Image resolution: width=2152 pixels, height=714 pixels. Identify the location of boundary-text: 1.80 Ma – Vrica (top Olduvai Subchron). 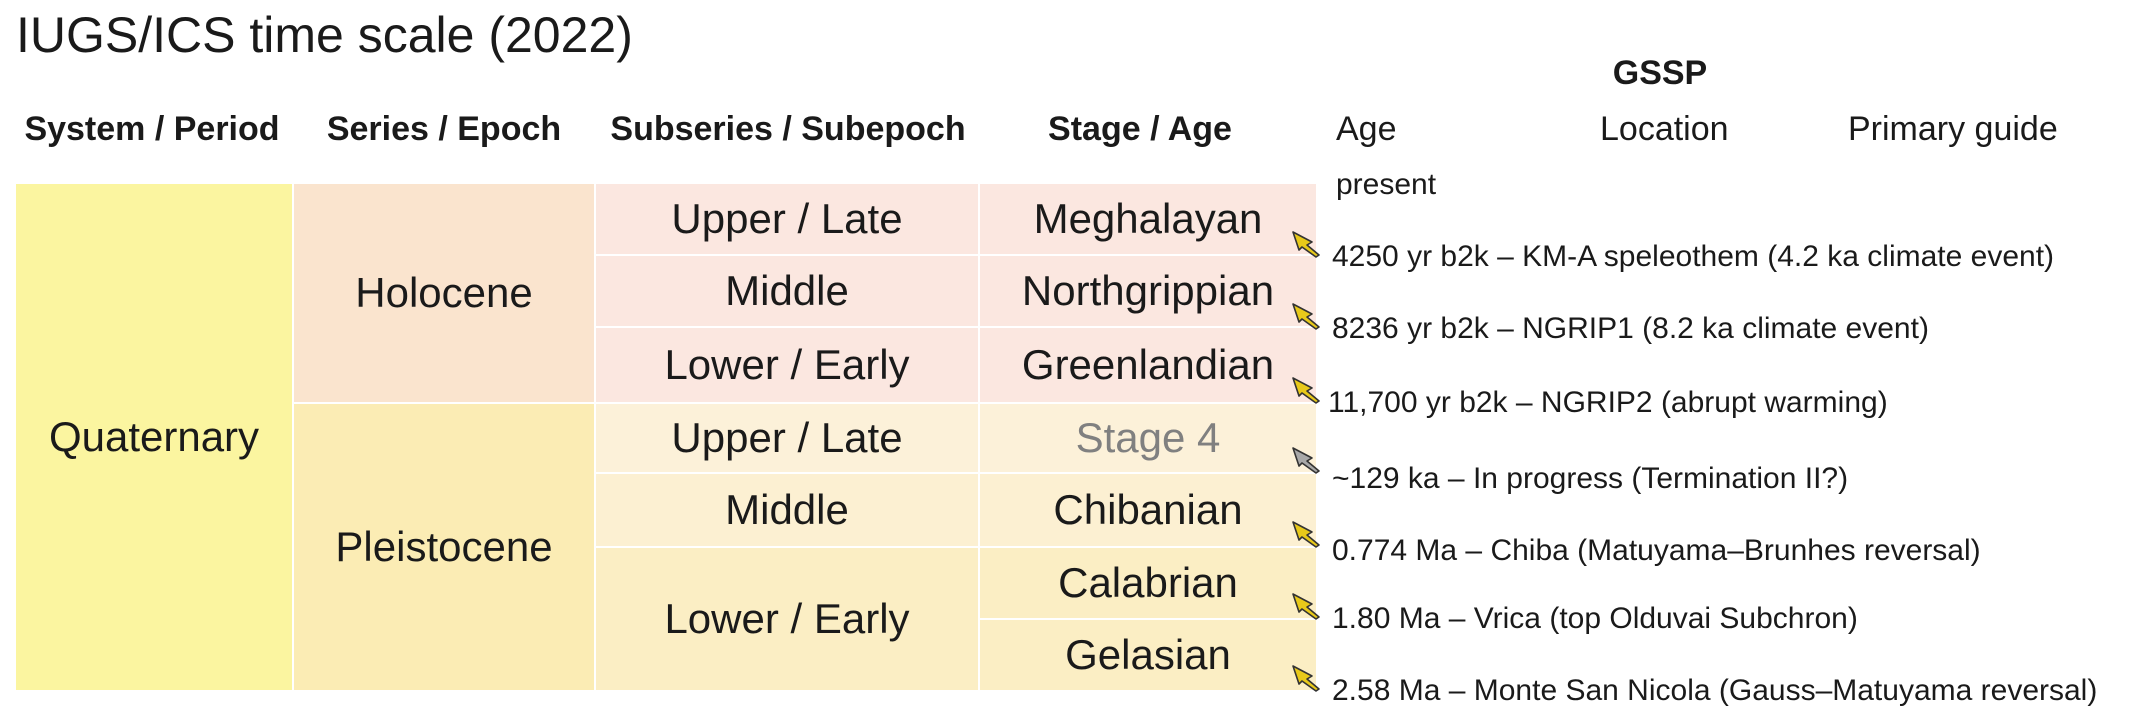
(1595, 618).